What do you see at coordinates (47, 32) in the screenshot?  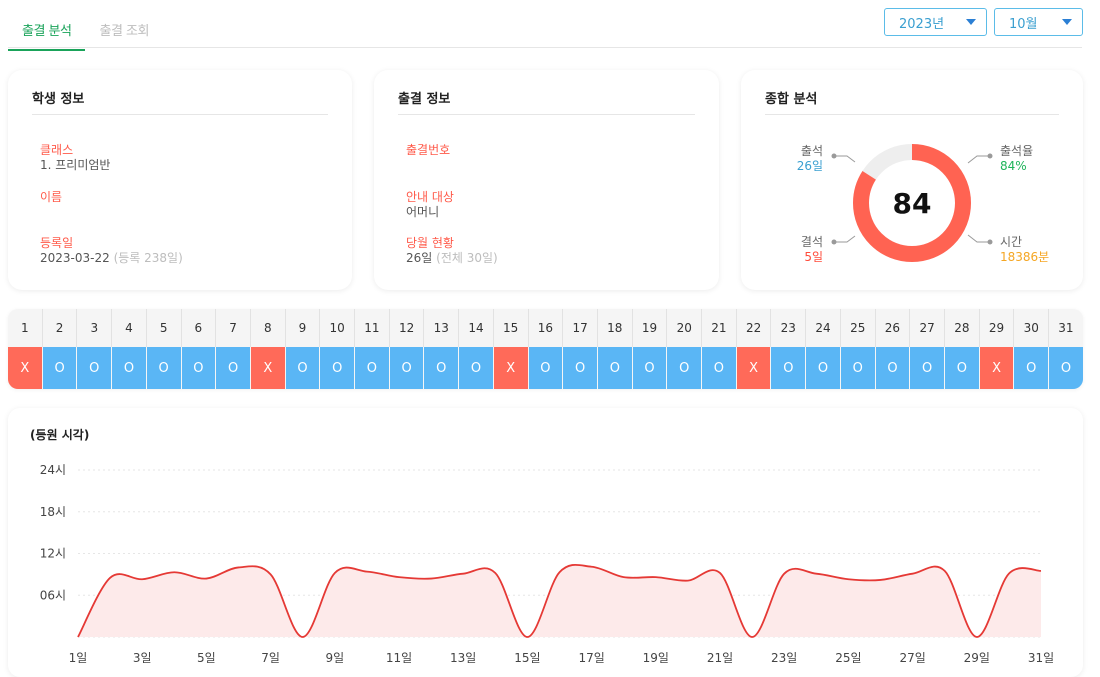 I see `tab-attendance-analysis: 출결 분석` at bounding box center [47, 32].